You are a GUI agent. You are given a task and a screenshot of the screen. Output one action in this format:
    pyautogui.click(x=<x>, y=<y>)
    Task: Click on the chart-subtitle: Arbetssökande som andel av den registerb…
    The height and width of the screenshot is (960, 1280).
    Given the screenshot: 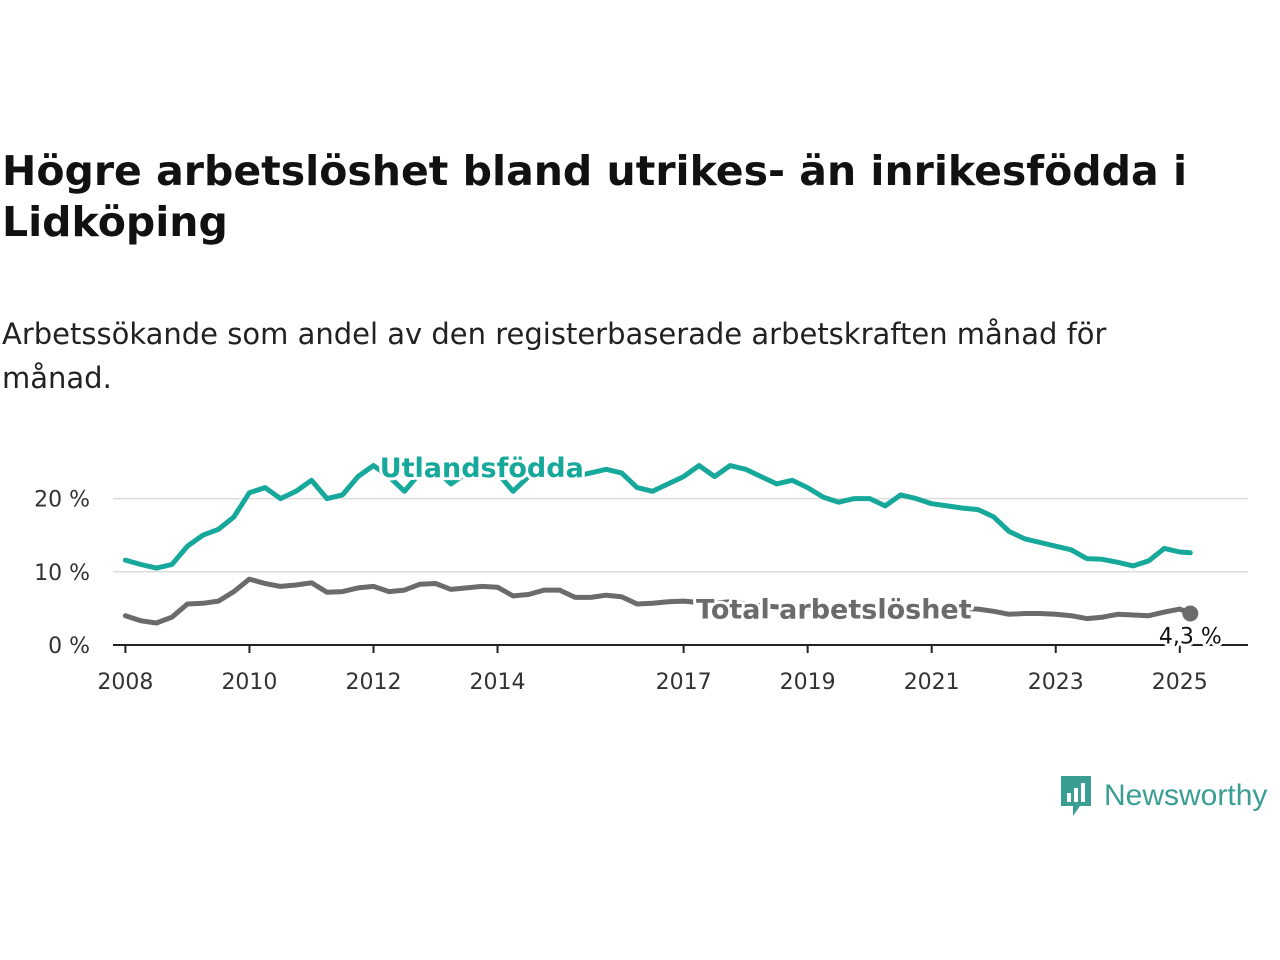 What is the action you would take?
    pyautogui.click(x=554, y=356)
    